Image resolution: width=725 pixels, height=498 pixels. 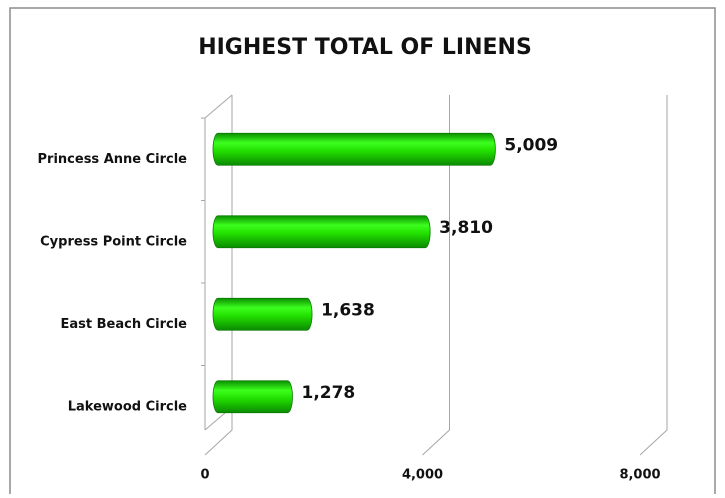 I want to click on y-tick-label: Princess Anne Circle, so click(x=113, y=159).